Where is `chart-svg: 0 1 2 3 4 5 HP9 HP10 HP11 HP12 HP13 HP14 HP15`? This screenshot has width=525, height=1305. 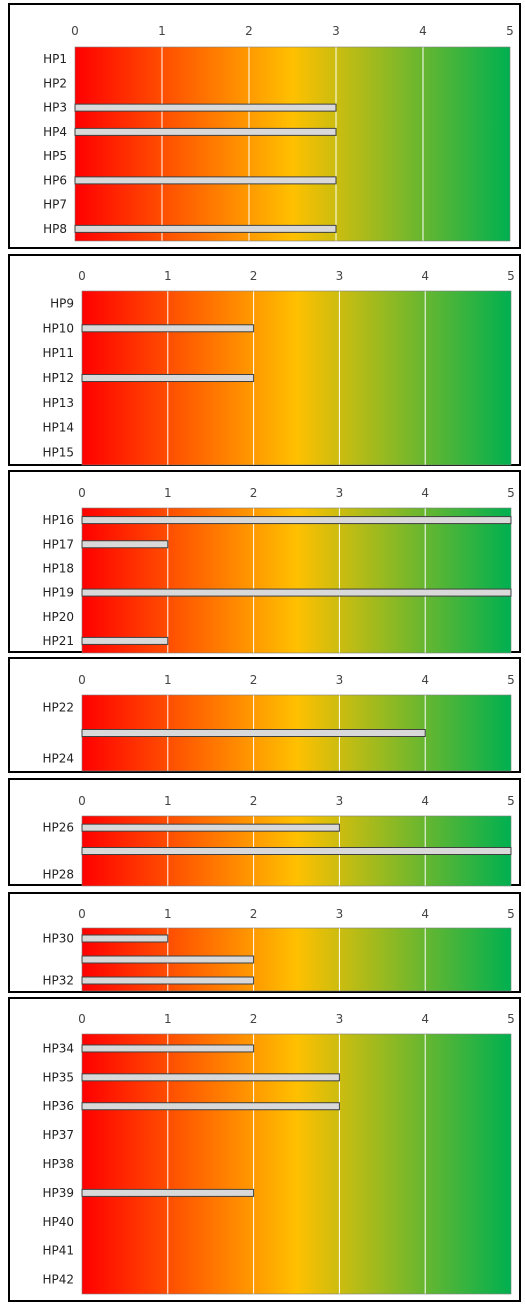 chart-svg: 0 1 2 3 4 5 HP9 HP10 HP11 HP12 HP13 HP14 HP15 is located at coordinates (278, 367).